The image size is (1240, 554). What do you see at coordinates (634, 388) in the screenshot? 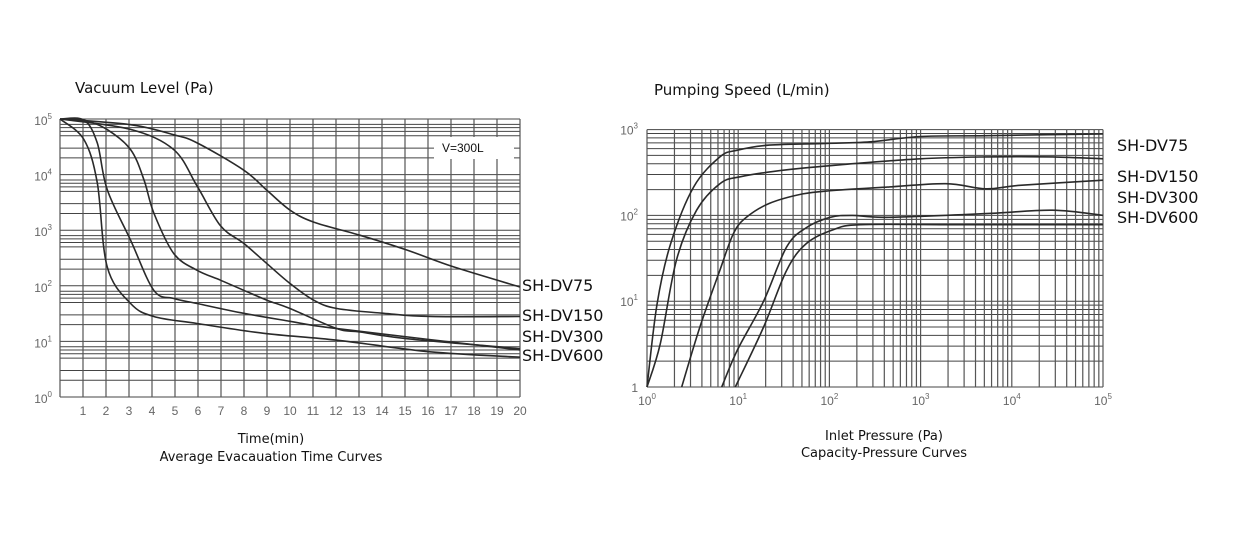
I see `y-tick-label: 1` at bounding box center [634, 388].